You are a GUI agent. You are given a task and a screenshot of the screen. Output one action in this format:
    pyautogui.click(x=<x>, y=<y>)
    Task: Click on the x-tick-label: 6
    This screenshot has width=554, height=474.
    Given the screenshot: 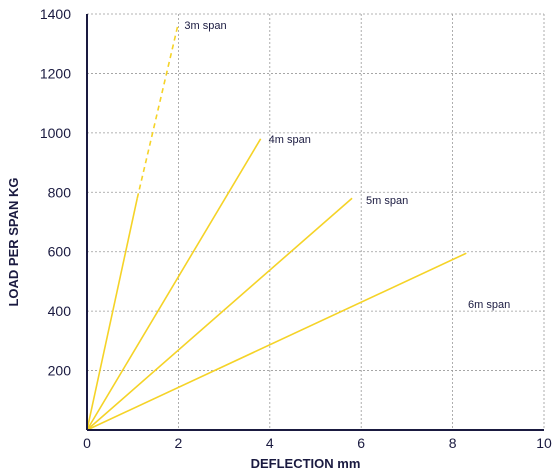 What is the action you would take?
    pyautogui.click(x=361, y=443)
    